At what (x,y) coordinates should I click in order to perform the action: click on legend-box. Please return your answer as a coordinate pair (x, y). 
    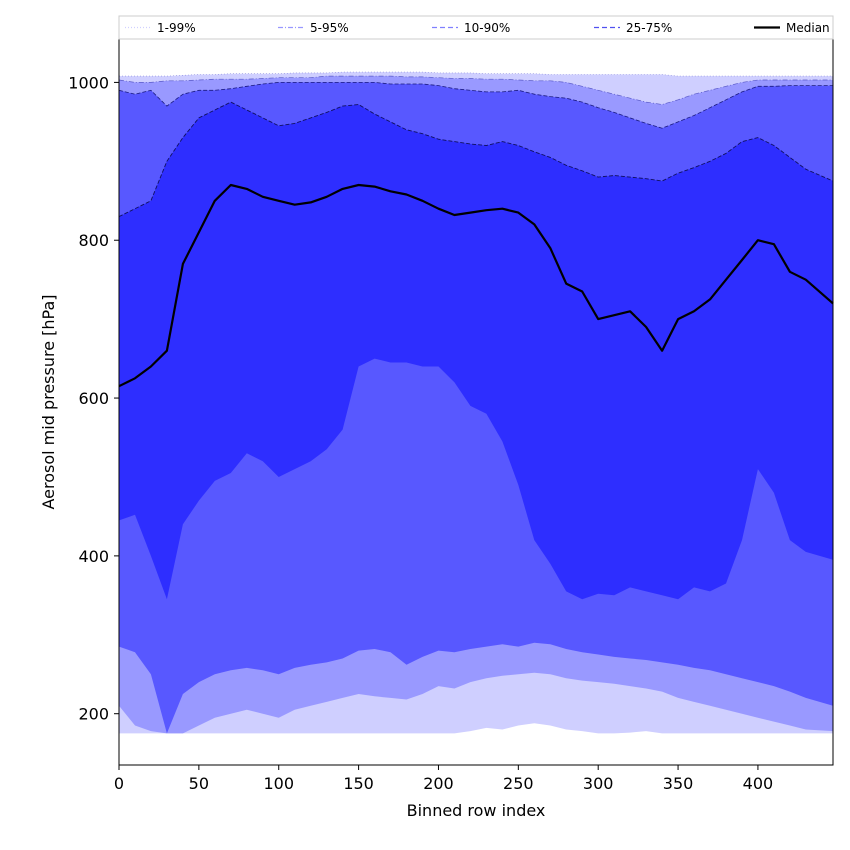
    Looking at the image, I should click on (476, 27).